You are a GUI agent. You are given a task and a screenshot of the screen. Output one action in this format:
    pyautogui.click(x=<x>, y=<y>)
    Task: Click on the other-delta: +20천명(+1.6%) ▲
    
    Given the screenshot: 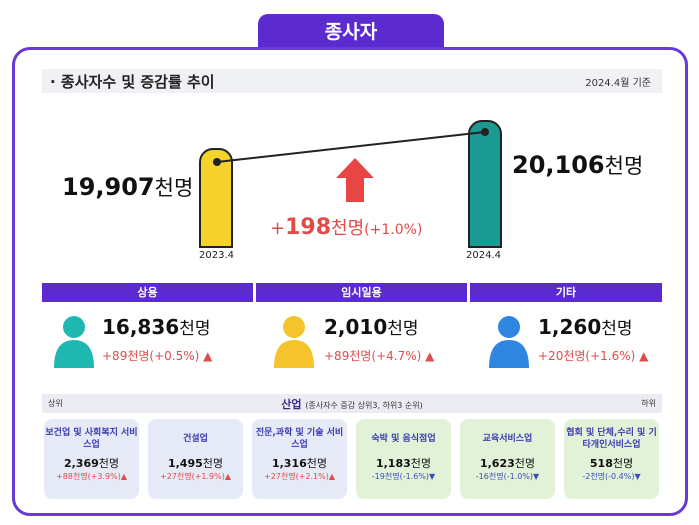 What is the action you would take?
    pyautogui.click(x=593, y=355)
    